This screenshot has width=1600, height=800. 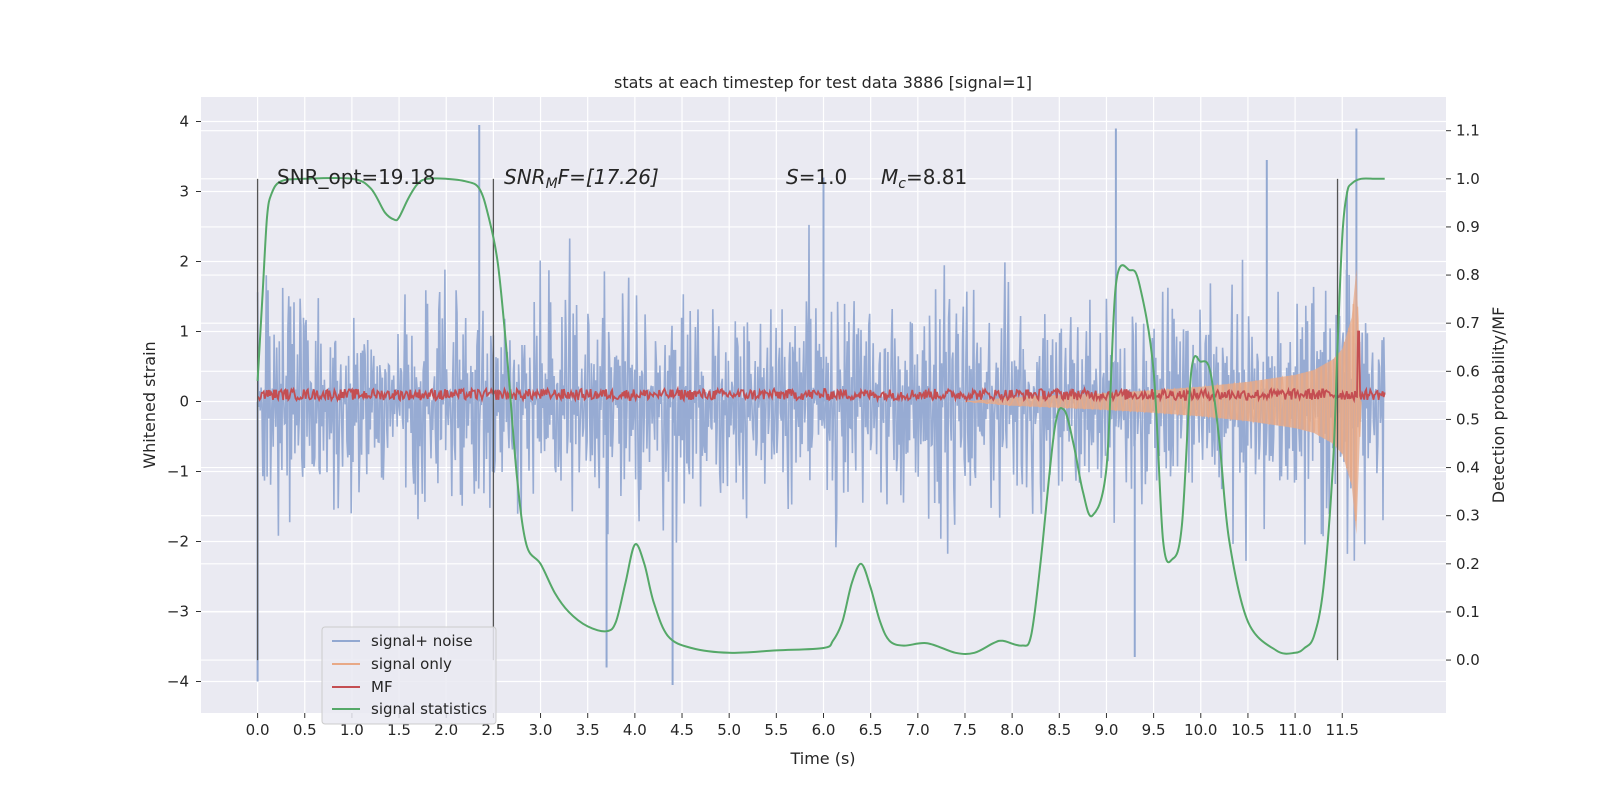 What do you see at coordinates (525, 177) in the screenshot?
I see `annotation-snr-mf-var: SNR` at bounding box center [525, 177].